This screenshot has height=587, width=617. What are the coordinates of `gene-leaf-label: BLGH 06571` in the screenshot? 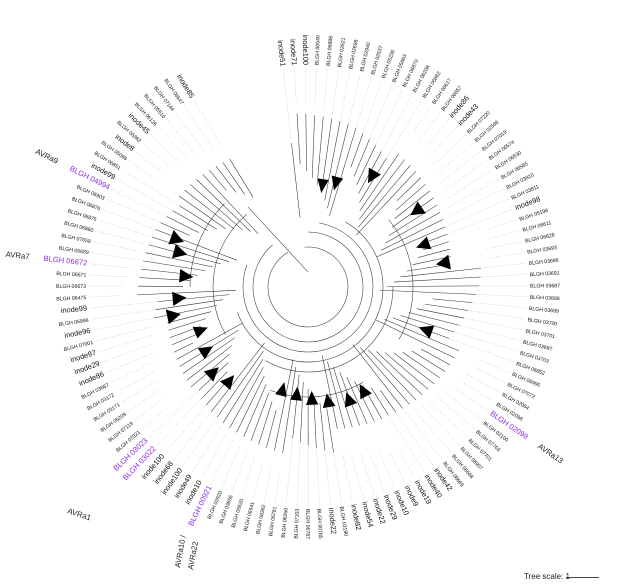 It's located at (71, 275).